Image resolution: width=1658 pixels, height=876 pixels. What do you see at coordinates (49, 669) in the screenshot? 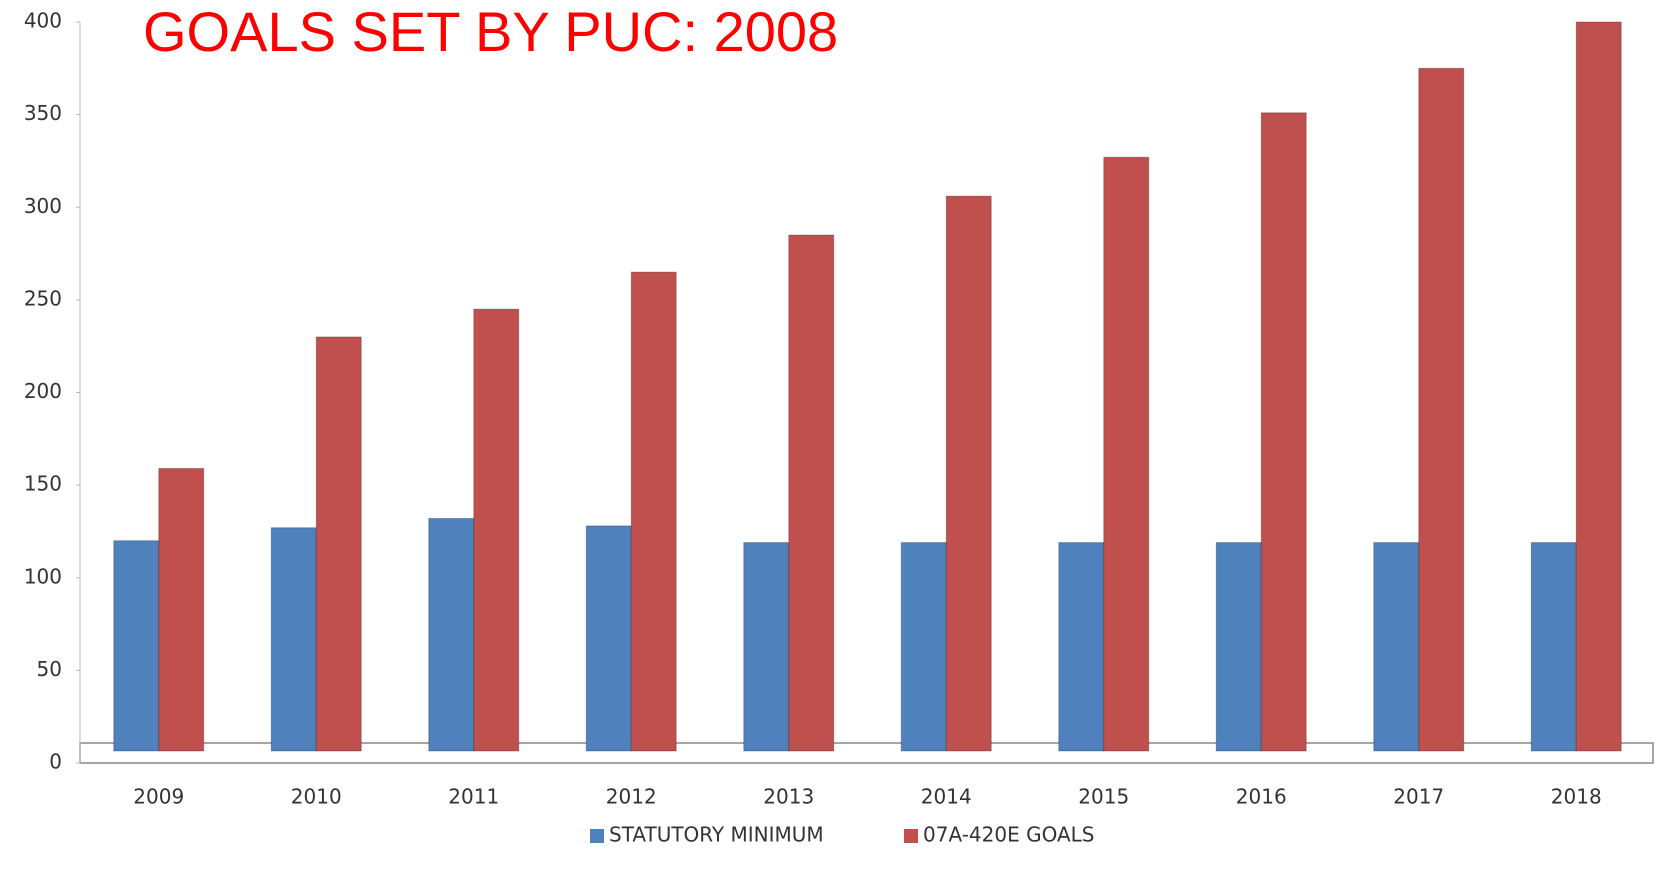
I see `y-tick-label: 50` at bounding box center [49, 669].